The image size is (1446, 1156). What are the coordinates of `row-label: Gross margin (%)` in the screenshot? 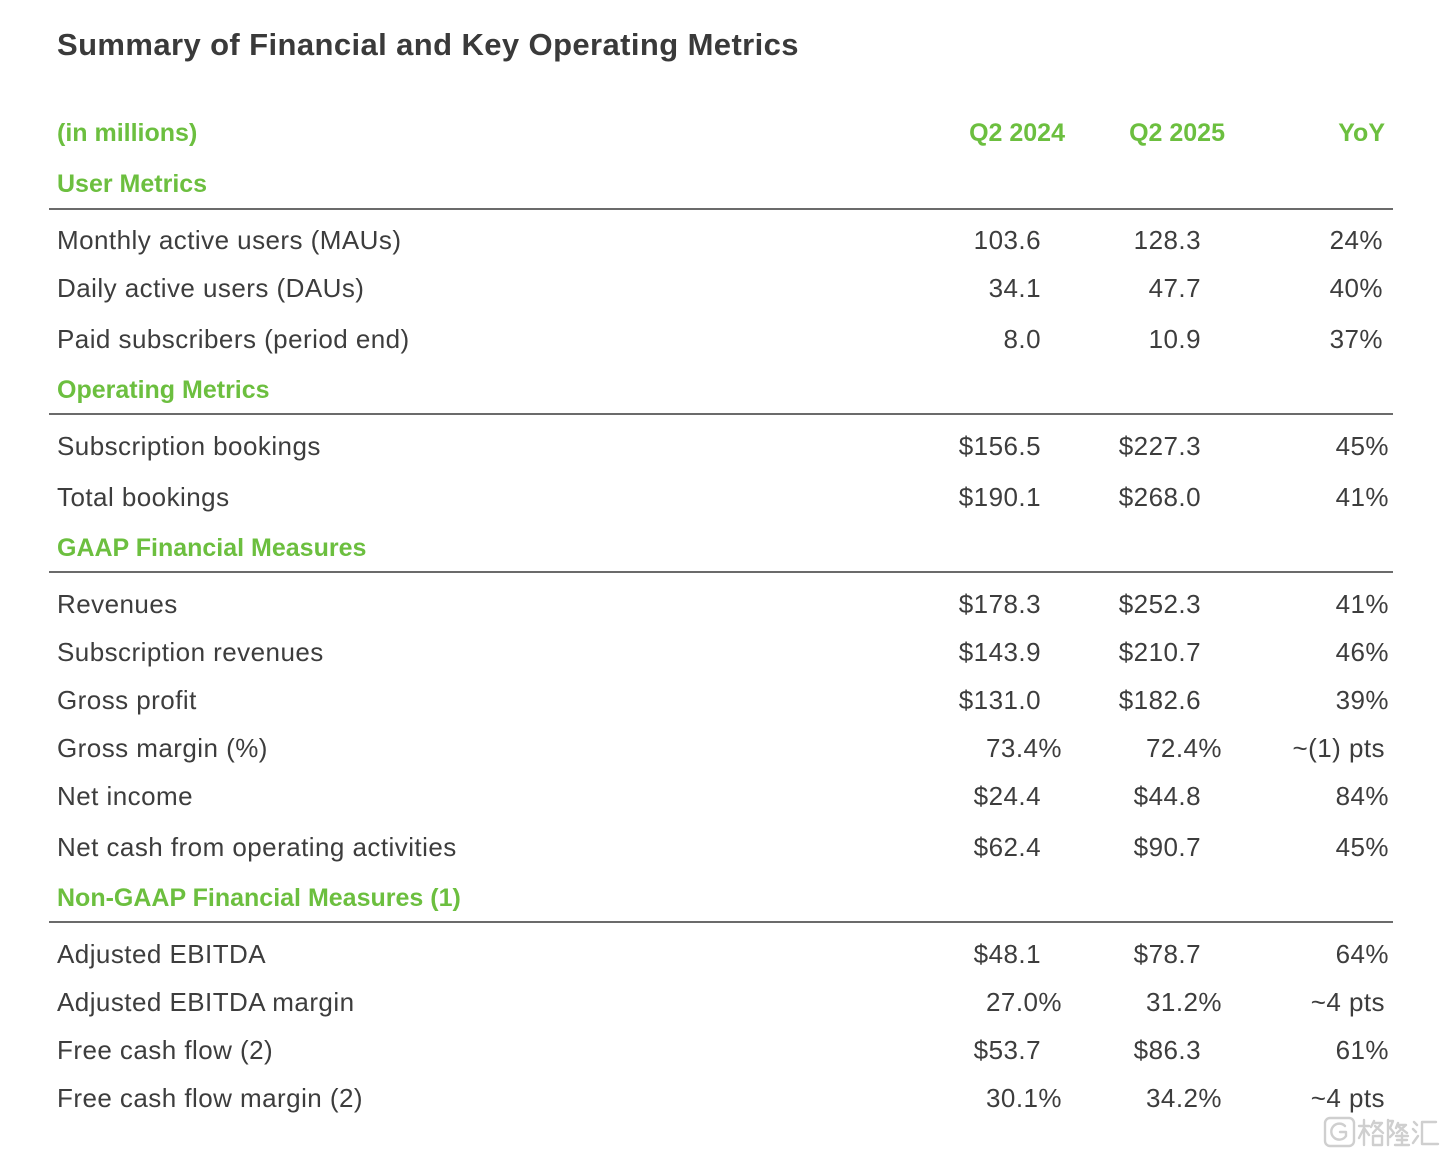 It's located at (162, 748).